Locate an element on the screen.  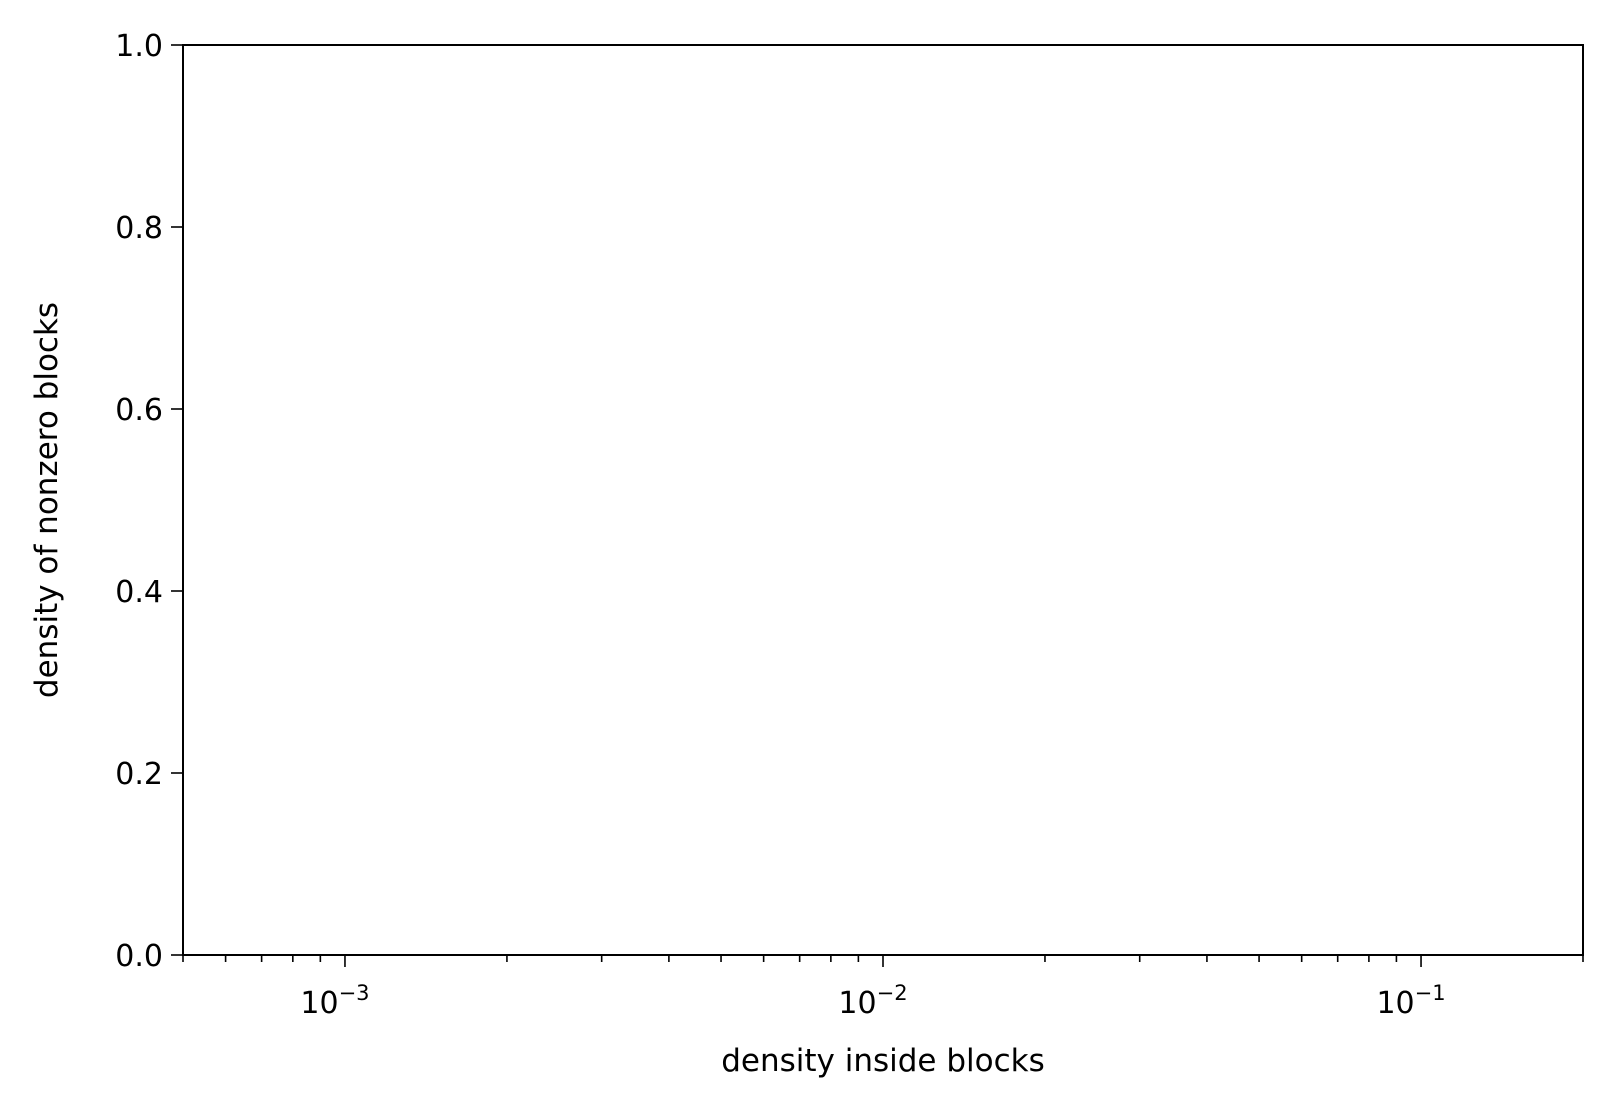
y-tick-label-5: 1.0 is located at coordinates (139, 46).